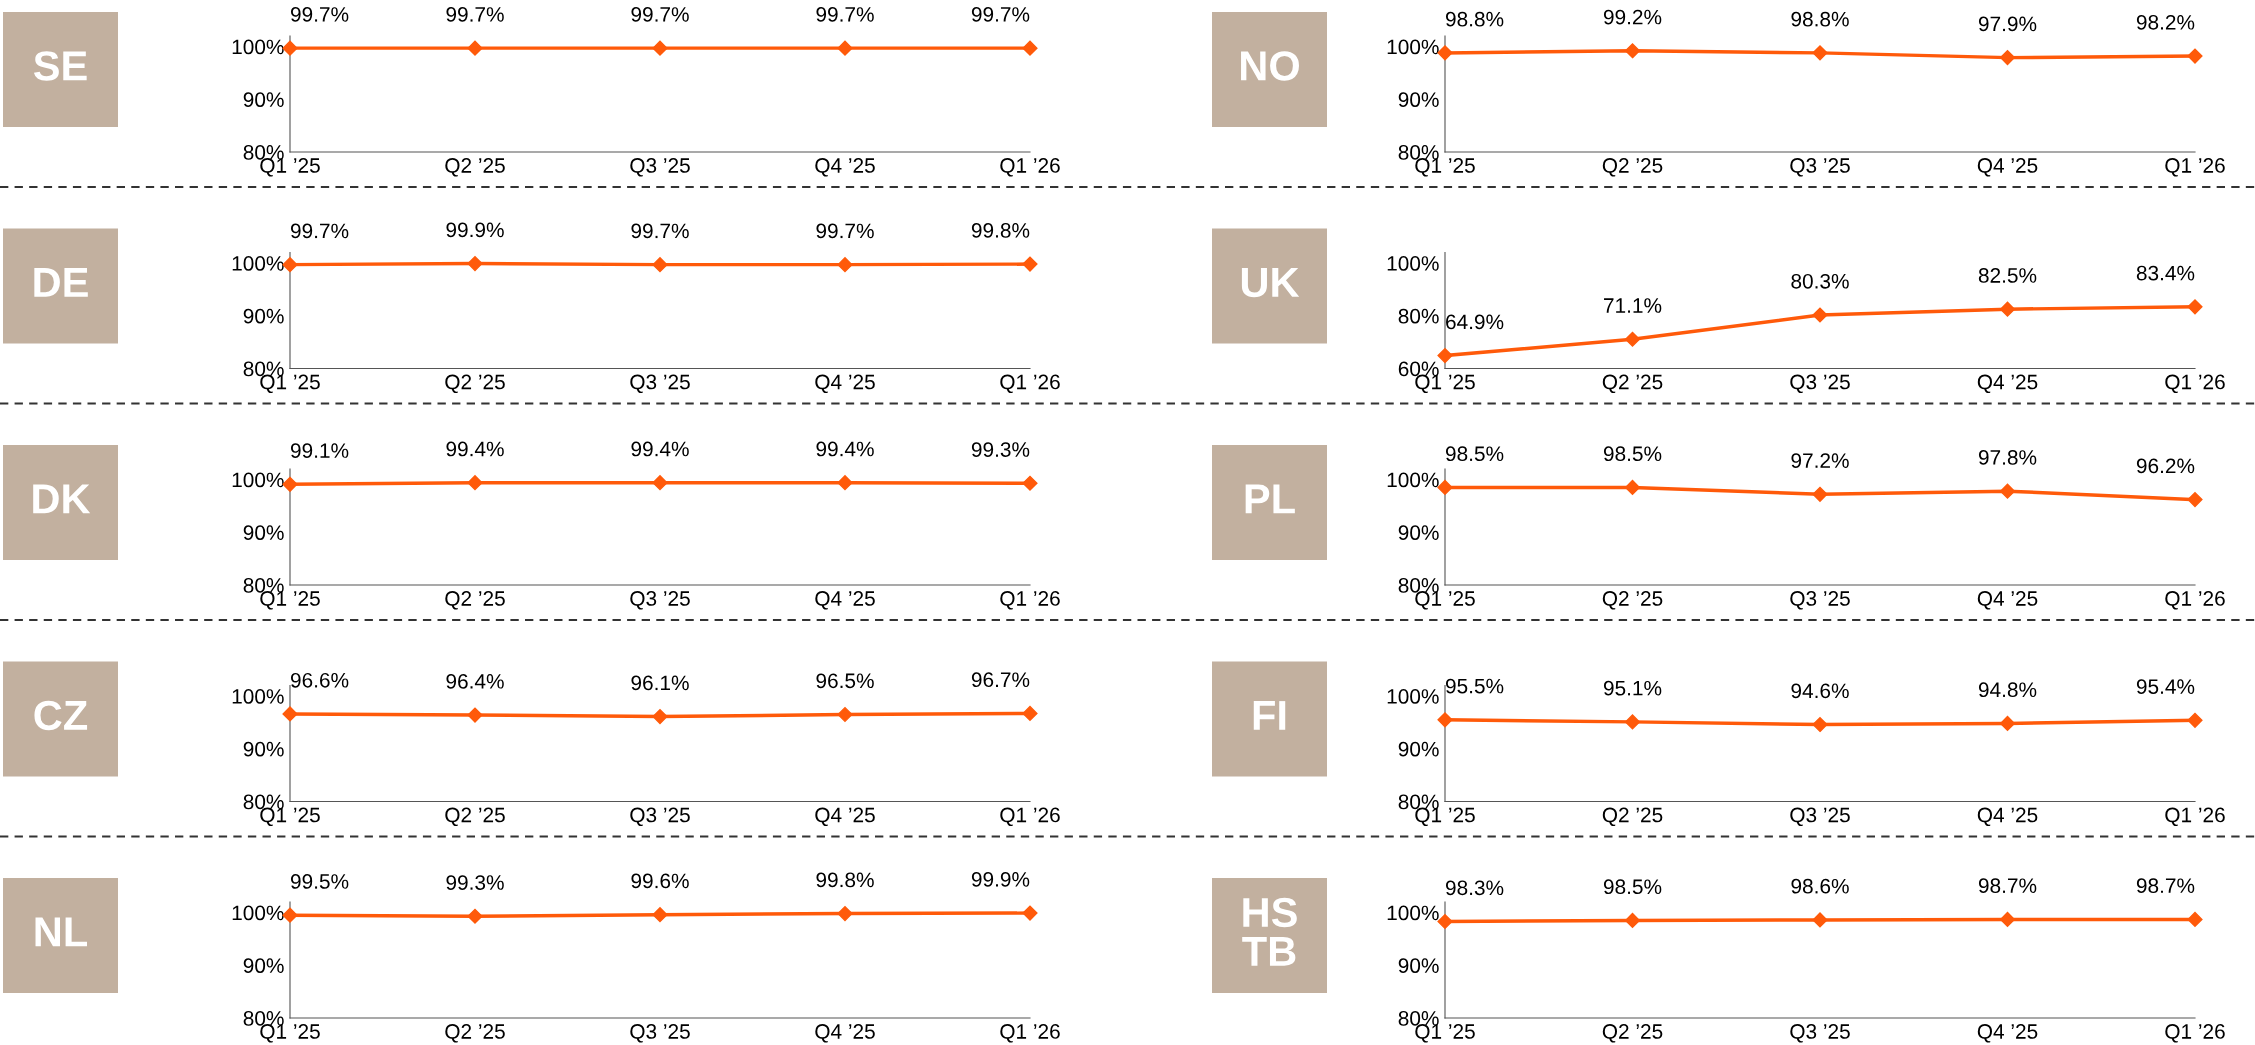 The image size is (2255, 1045). What do you see at coordinates (2165, 22) in the screenshot?
I see `data-label: 98.2%` at bounding box center [2165, 22].